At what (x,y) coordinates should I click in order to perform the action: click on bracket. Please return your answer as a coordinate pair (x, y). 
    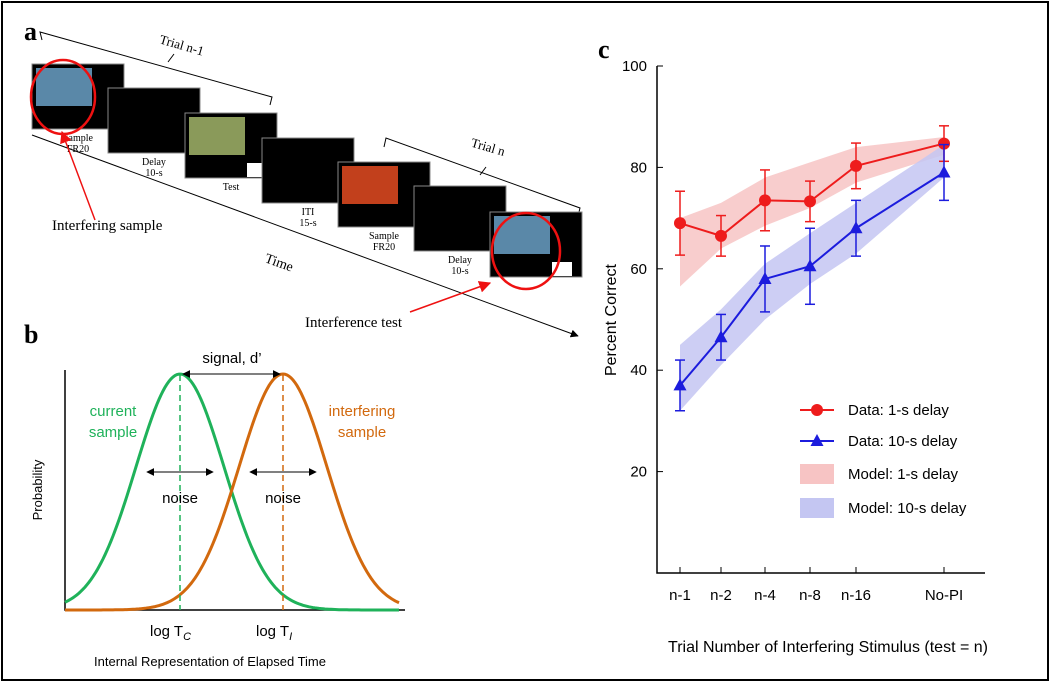
    Looking at the image, I should click on (156, 68).